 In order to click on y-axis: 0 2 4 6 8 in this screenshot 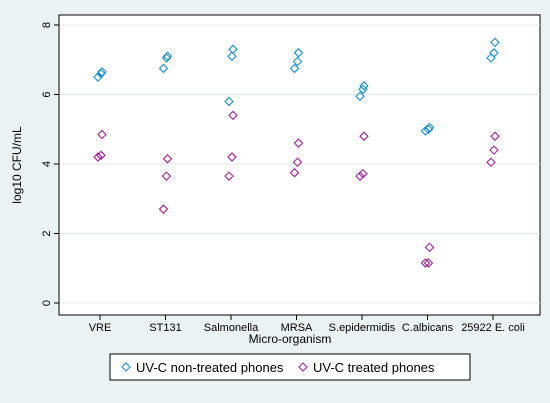, I will do `click(50, 165)`.